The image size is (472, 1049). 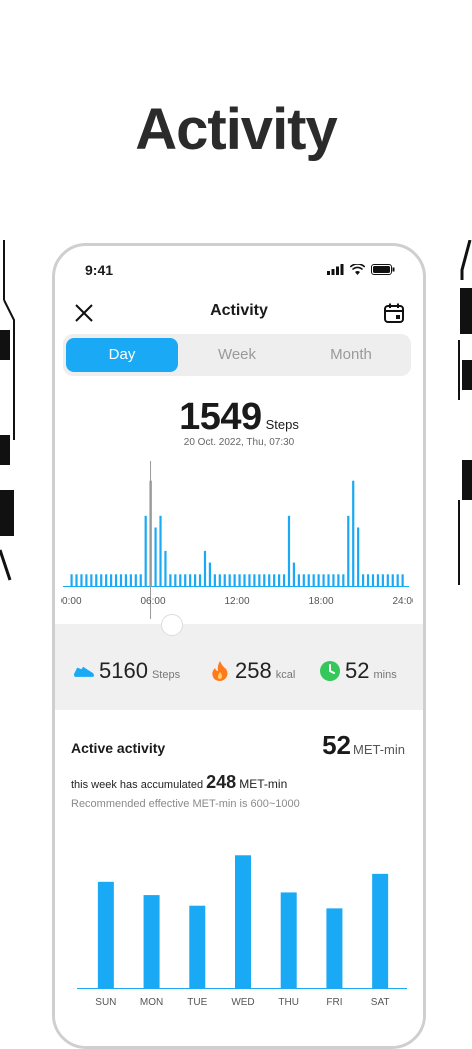 I want to click on accumulated-prefix: this week has accumulated, so click(x=137, y=785).